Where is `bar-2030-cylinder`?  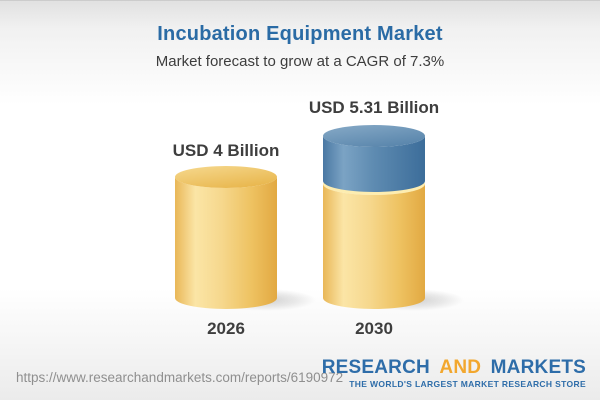
bar-2030-cylinder is located at coordinates (374, 217).